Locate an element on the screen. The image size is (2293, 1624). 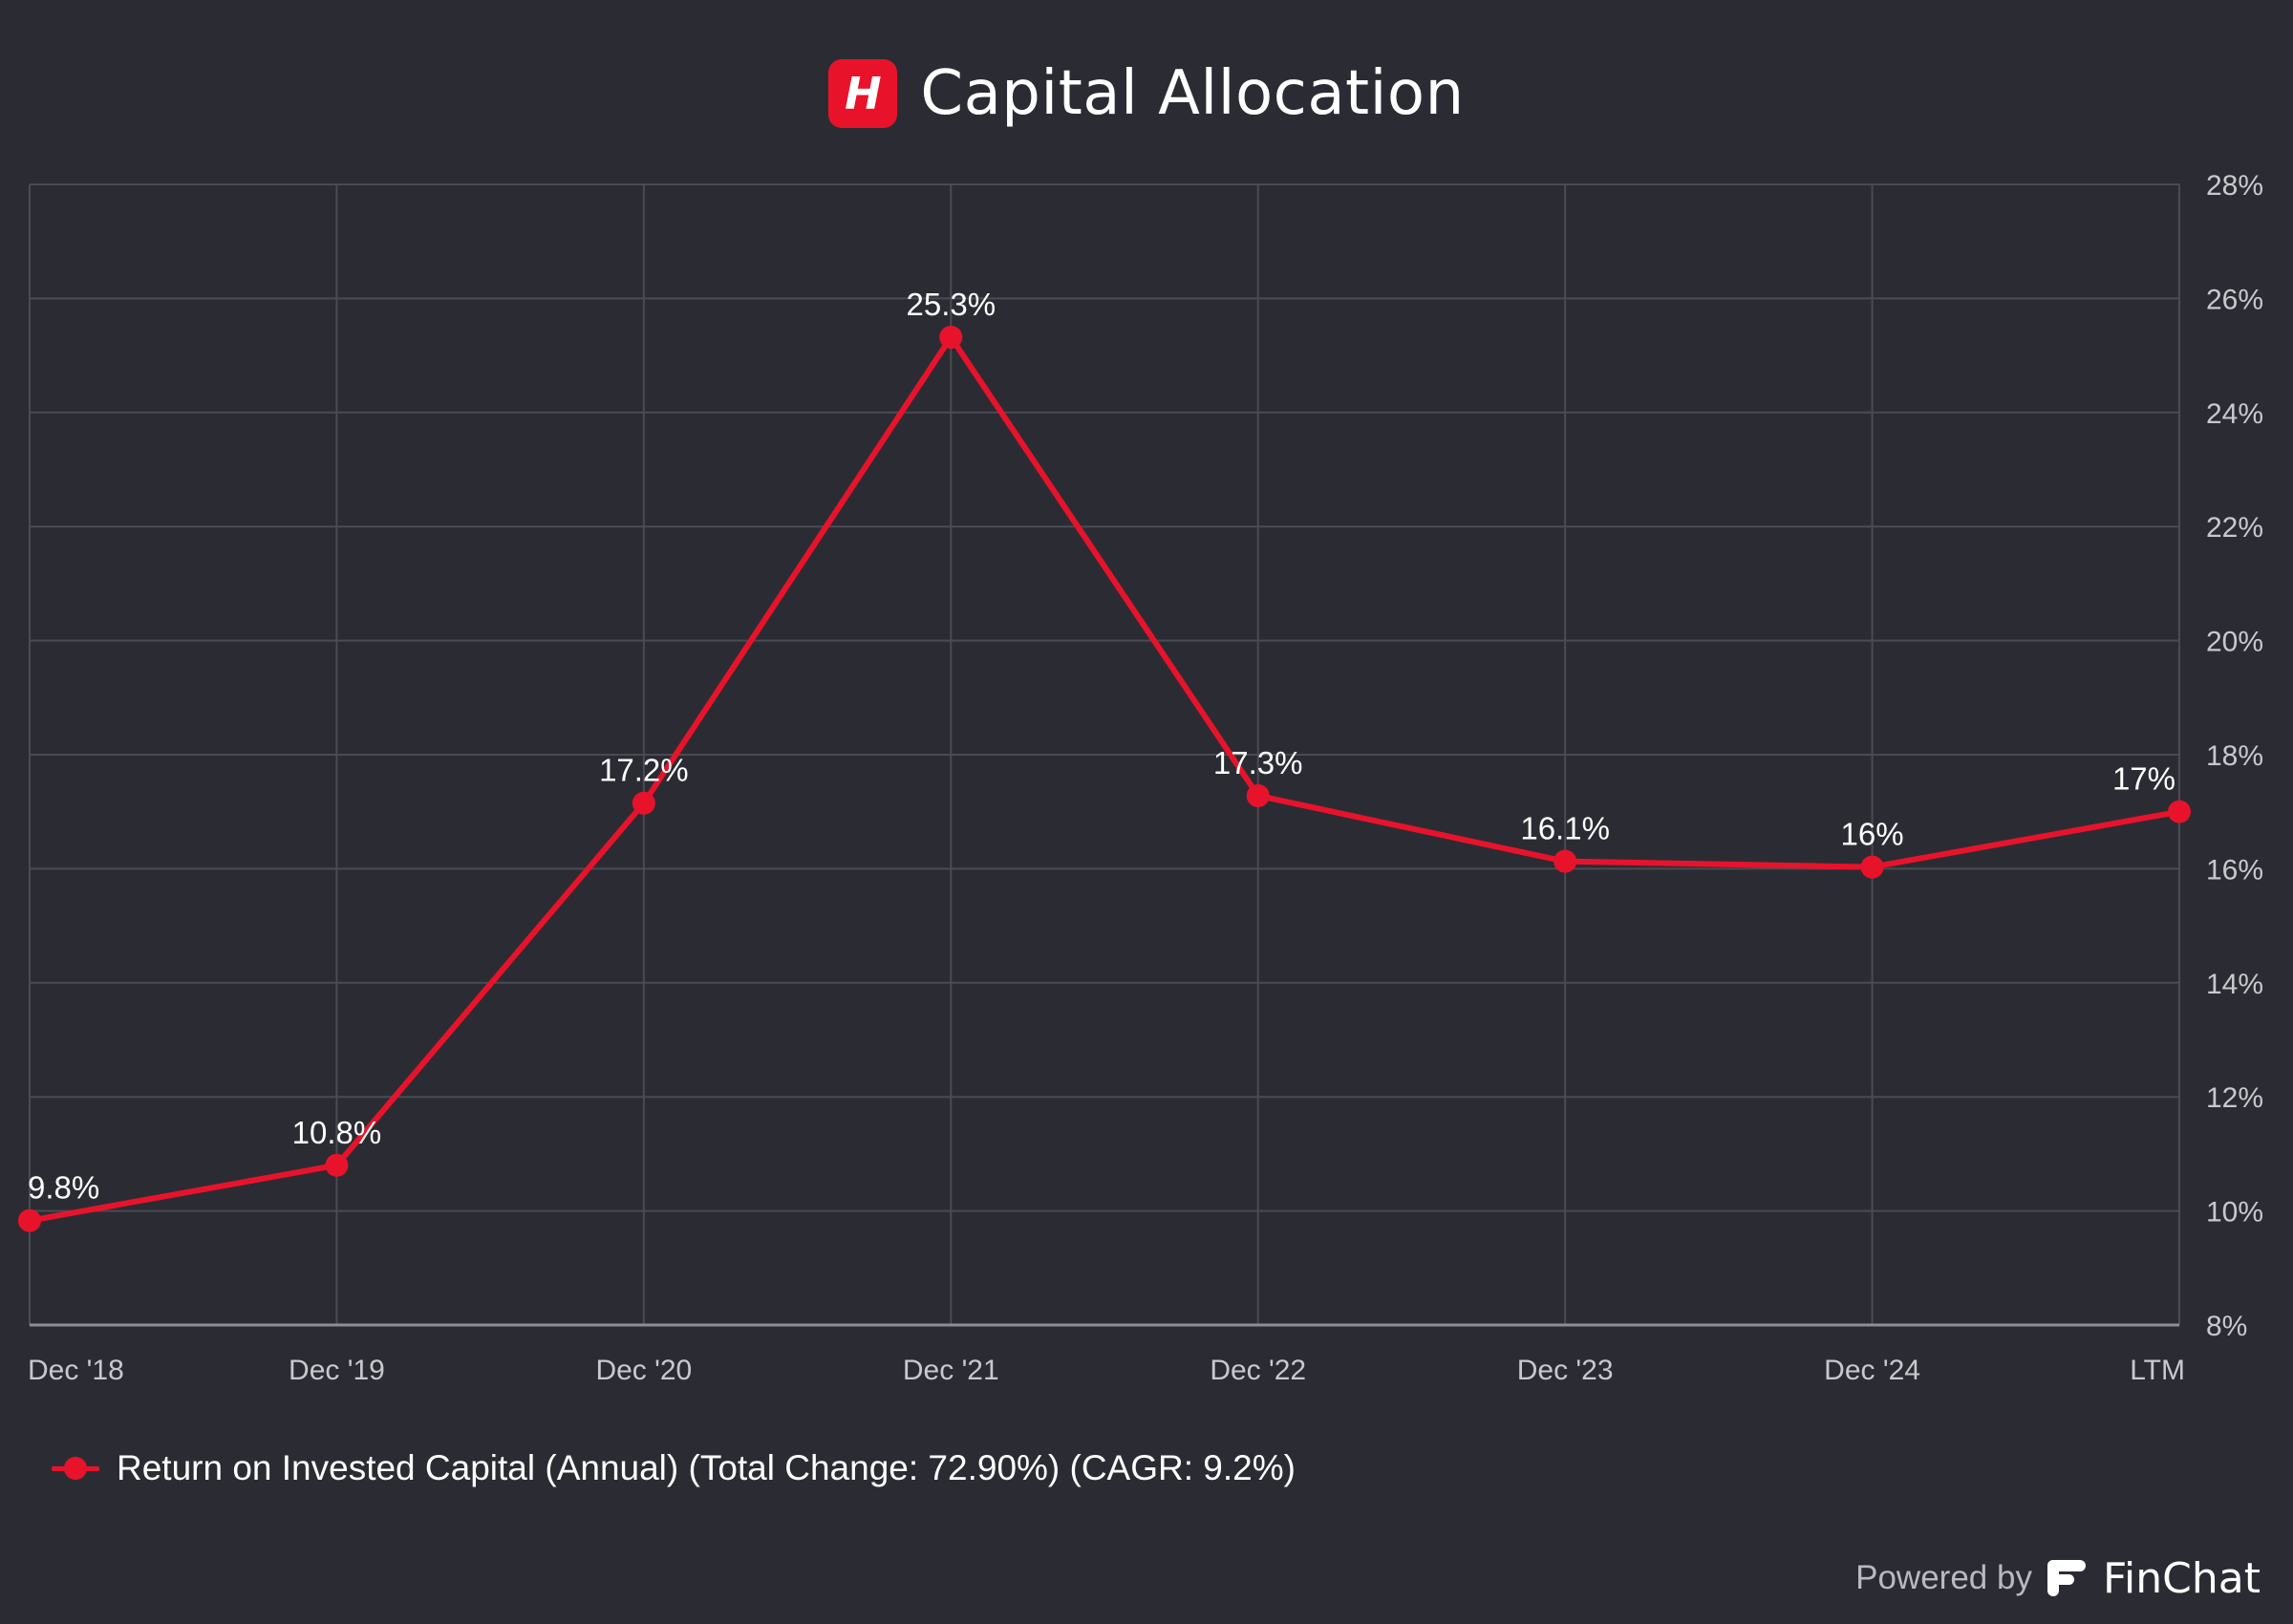
chart-header: H Capital Allocation is located at coordinates (1146, 94).